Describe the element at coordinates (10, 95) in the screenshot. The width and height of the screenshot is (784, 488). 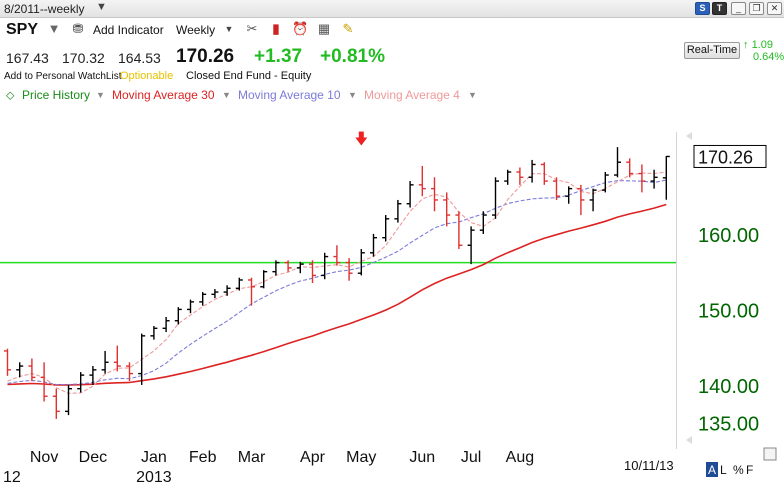
I see `price-history-expand-icon: ⬦` at that location.